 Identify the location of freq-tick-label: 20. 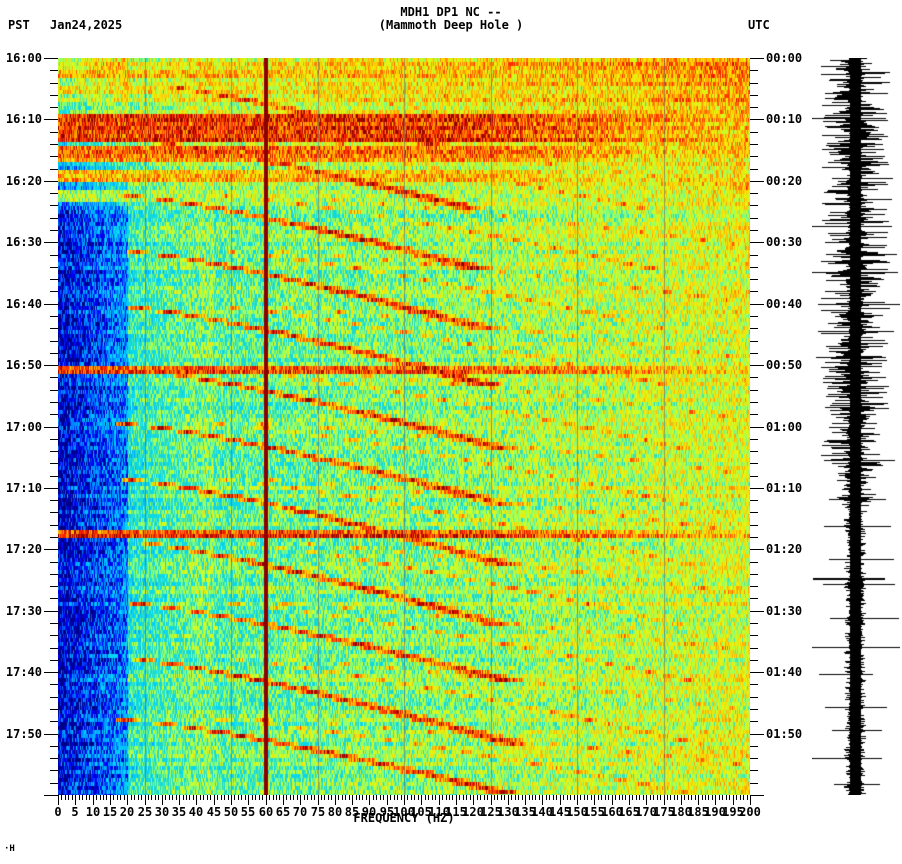
(127, 812).